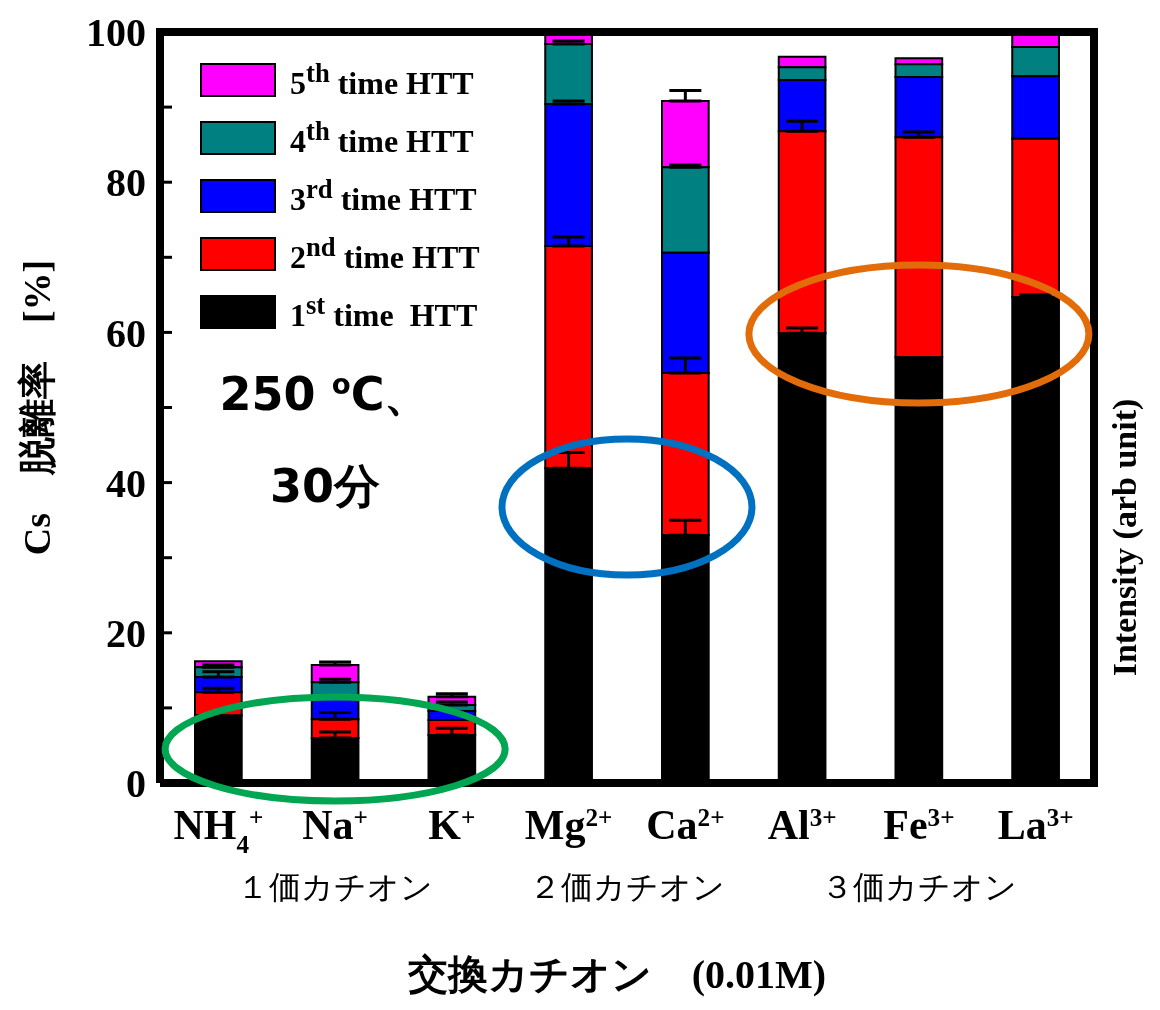 The image size is (1160, 1010). What do you see at coordinates (126, 483) in the screenshot?
I see `y-tick-label: 40` at bounding box center [126, 483].